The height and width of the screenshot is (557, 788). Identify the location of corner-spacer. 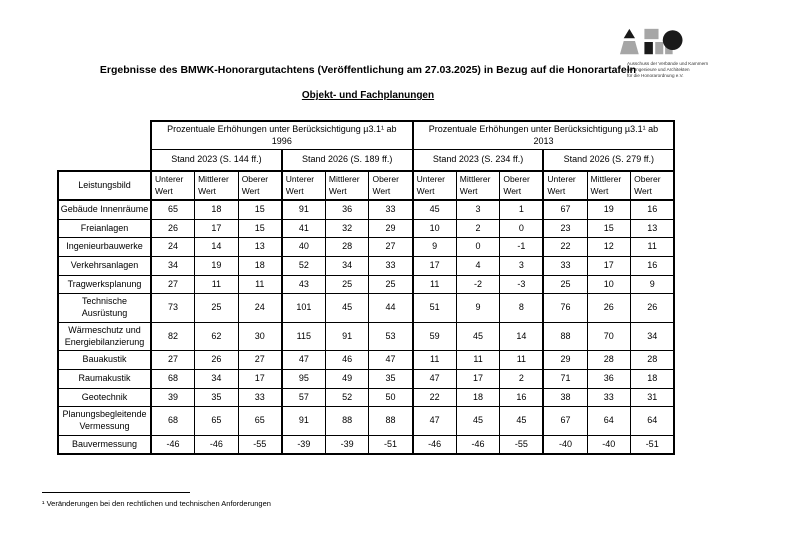
(104, 135).